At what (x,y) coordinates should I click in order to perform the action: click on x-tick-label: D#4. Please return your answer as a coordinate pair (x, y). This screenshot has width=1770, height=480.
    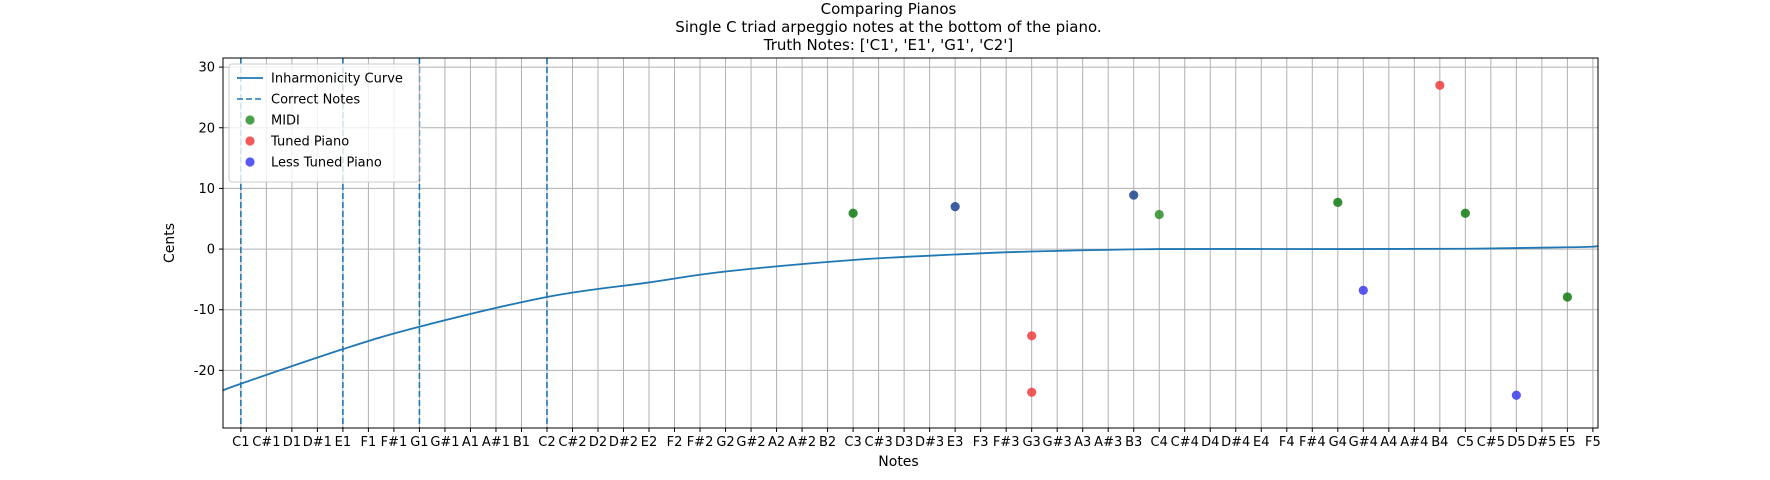
    Looking at the image, I should click on (1235, 442).